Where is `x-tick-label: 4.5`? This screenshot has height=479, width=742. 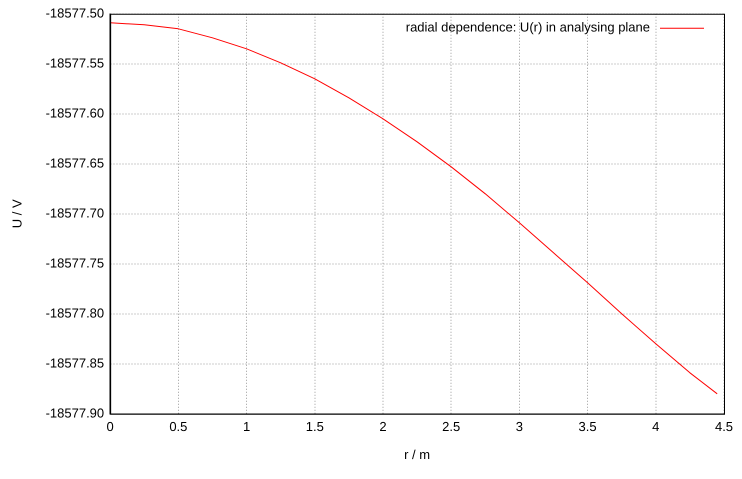
x-tick-label: 4.5 is located at coordinates (724, 426).